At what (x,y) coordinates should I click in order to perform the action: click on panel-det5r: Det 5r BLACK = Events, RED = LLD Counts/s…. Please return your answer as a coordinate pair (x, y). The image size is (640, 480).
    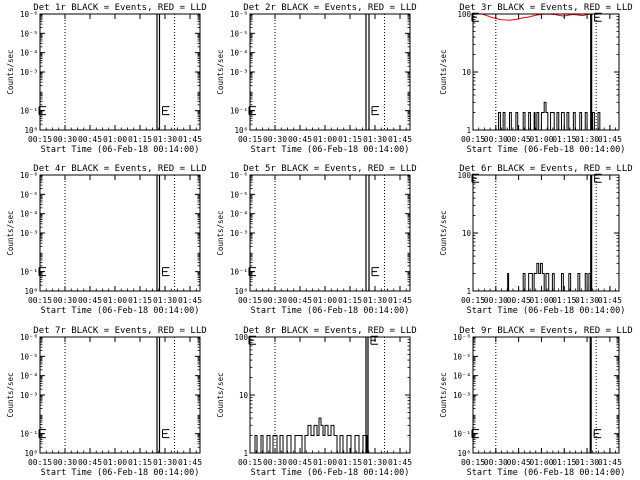
    Looking at the image, I should click on (316, 240).